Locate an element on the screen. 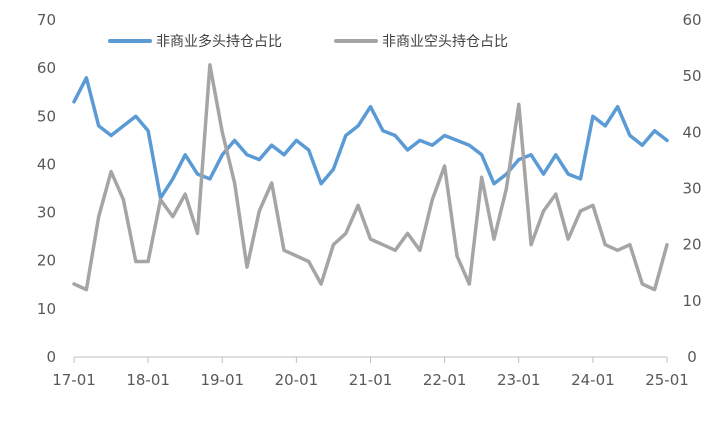 This screenshot has height=437, width=716. x-tick-label: 24-01 is located at coordinates (593, 380).